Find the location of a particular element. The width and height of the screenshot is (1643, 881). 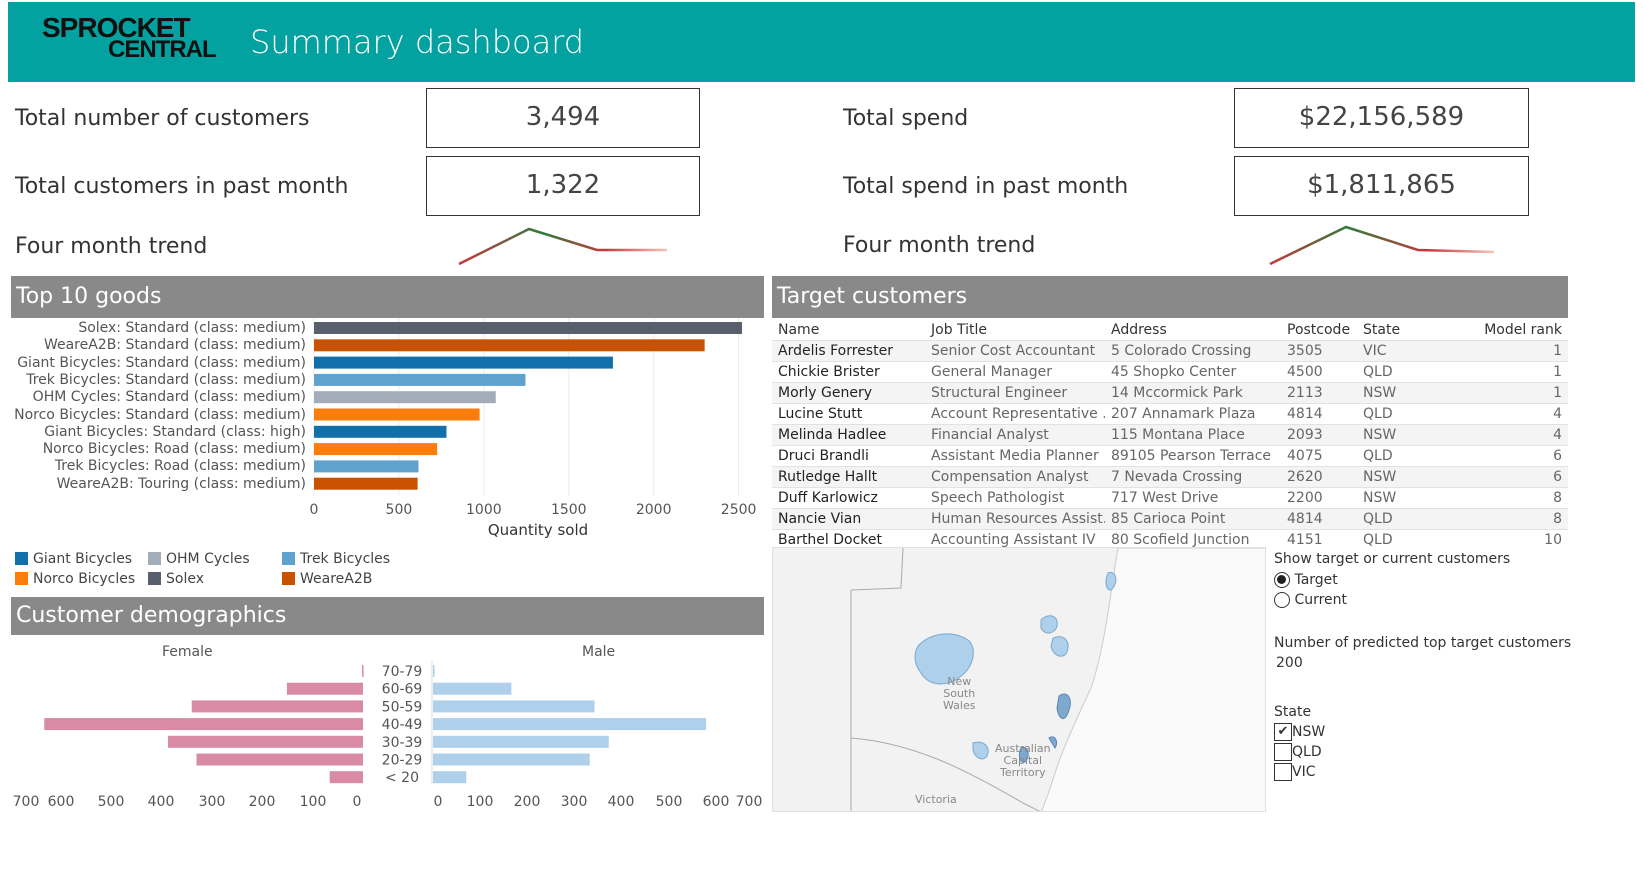

table-column-header: Name is located at coordinates (799, 330).